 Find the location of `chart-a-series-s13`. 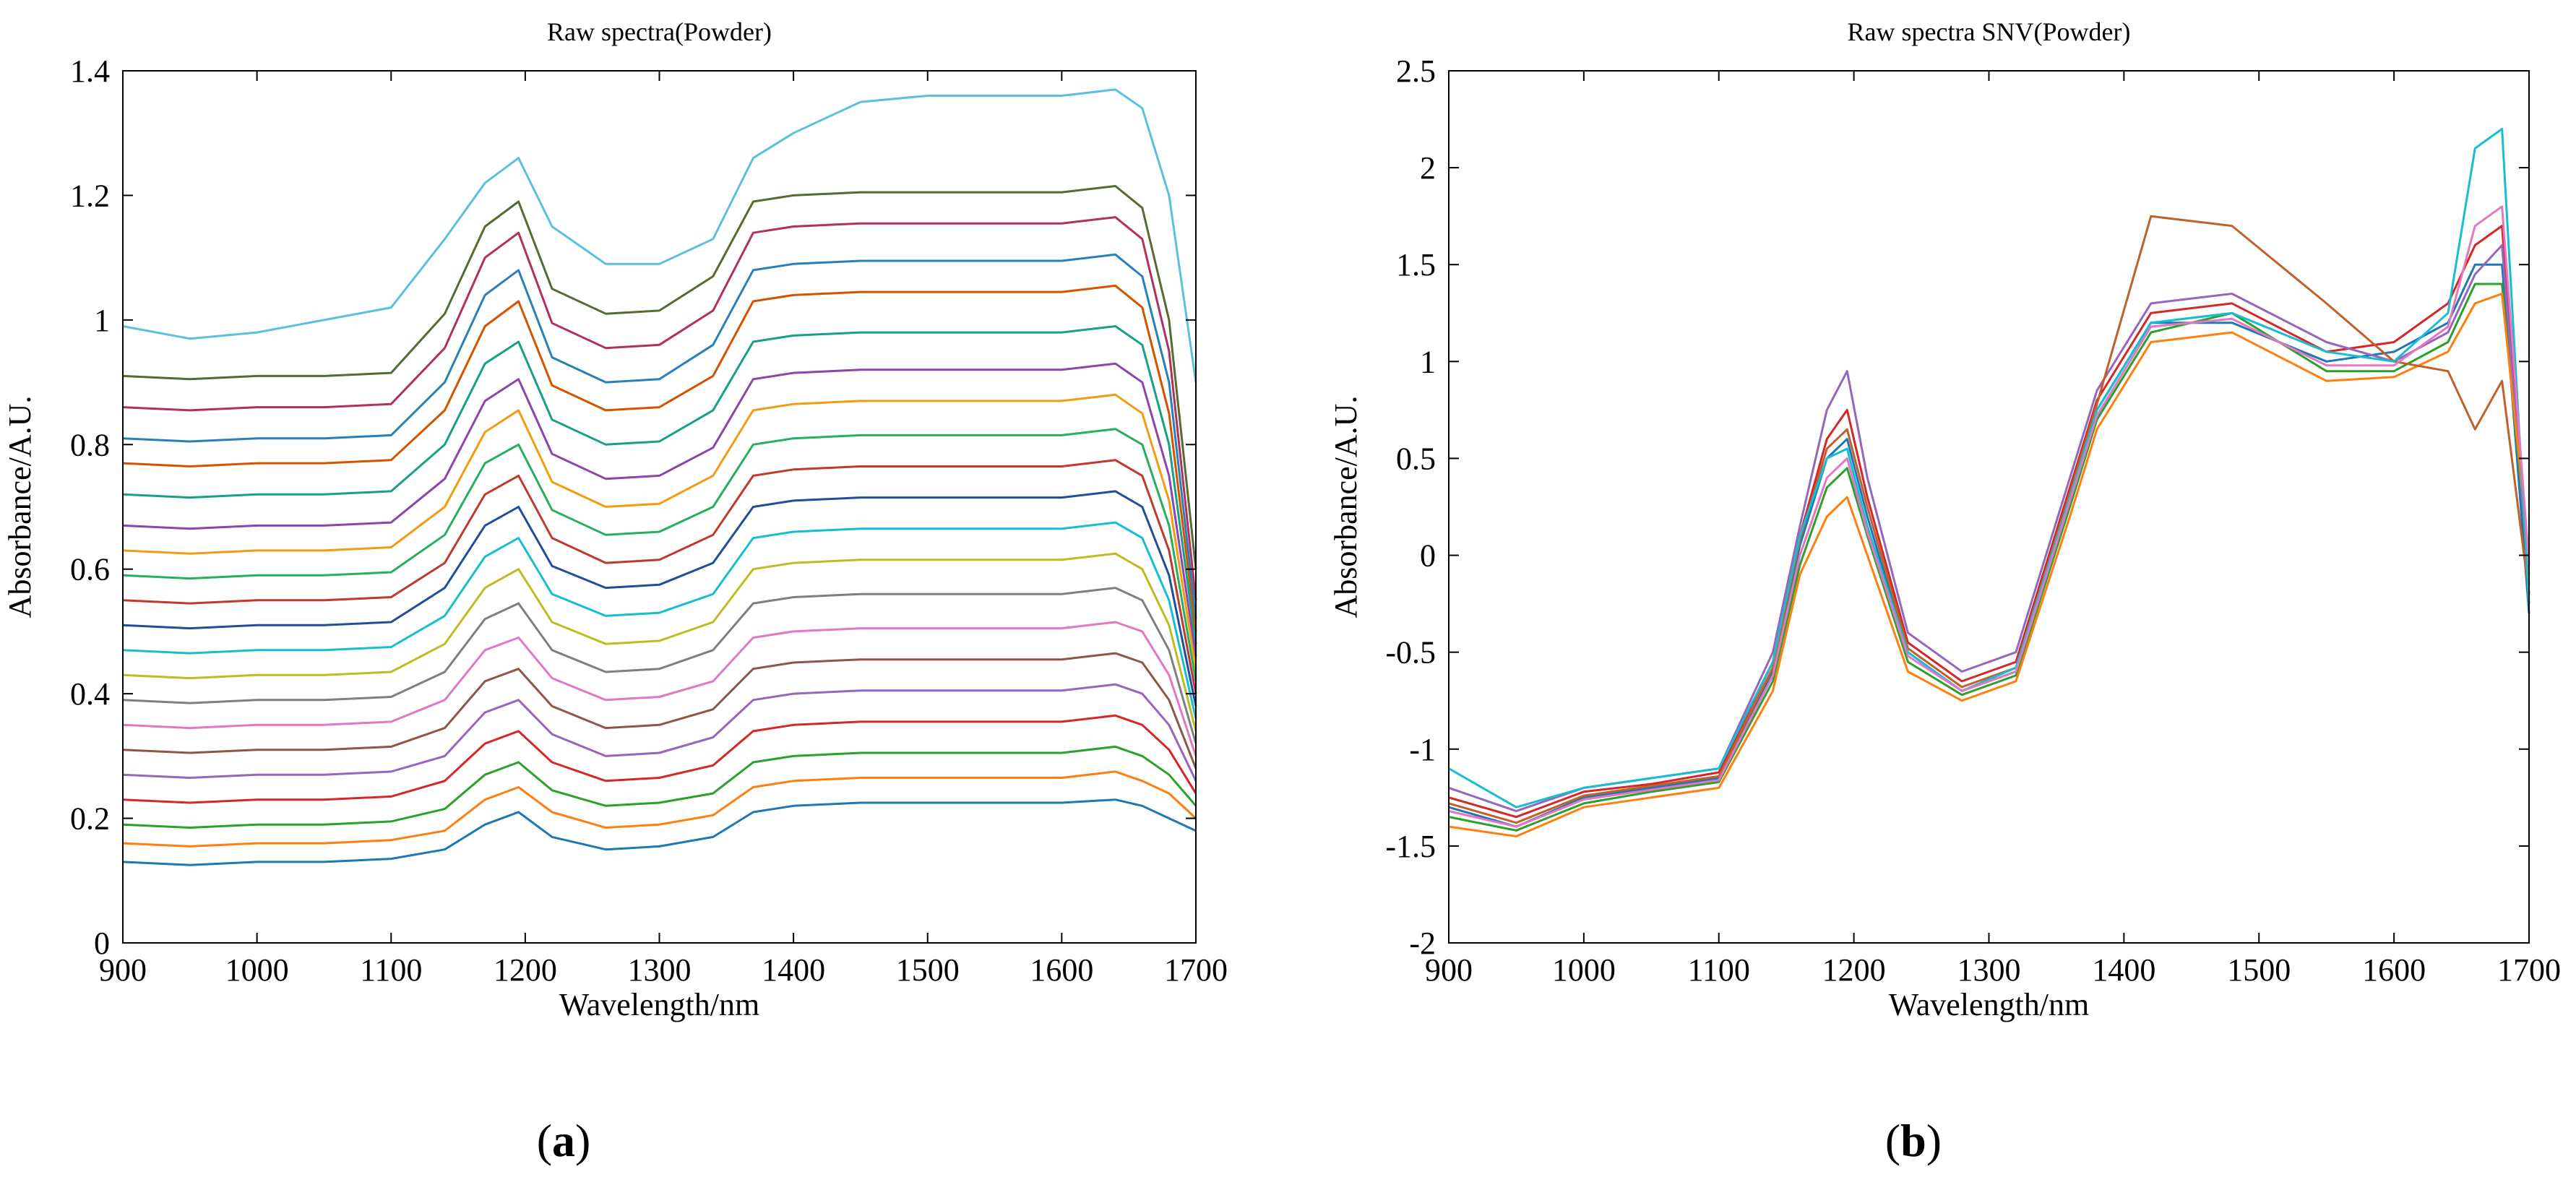

chart-a-series-s13 is located at coordinates (659, 555).